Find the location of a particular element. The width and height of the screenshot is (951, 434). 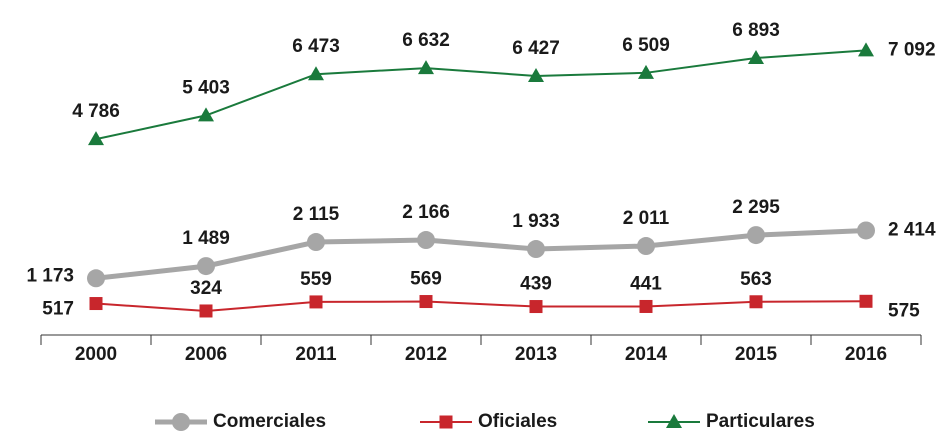

data-label: 1 173 is located at coordinates (50, 275).